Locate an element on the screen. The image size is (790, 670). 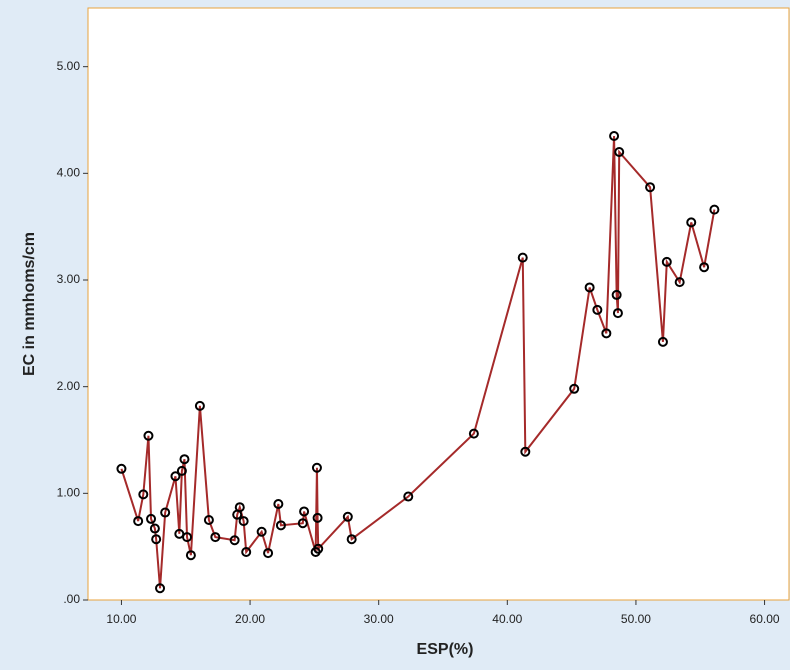
x-tick-label: 10.00 is located at coordinates (121, 619).